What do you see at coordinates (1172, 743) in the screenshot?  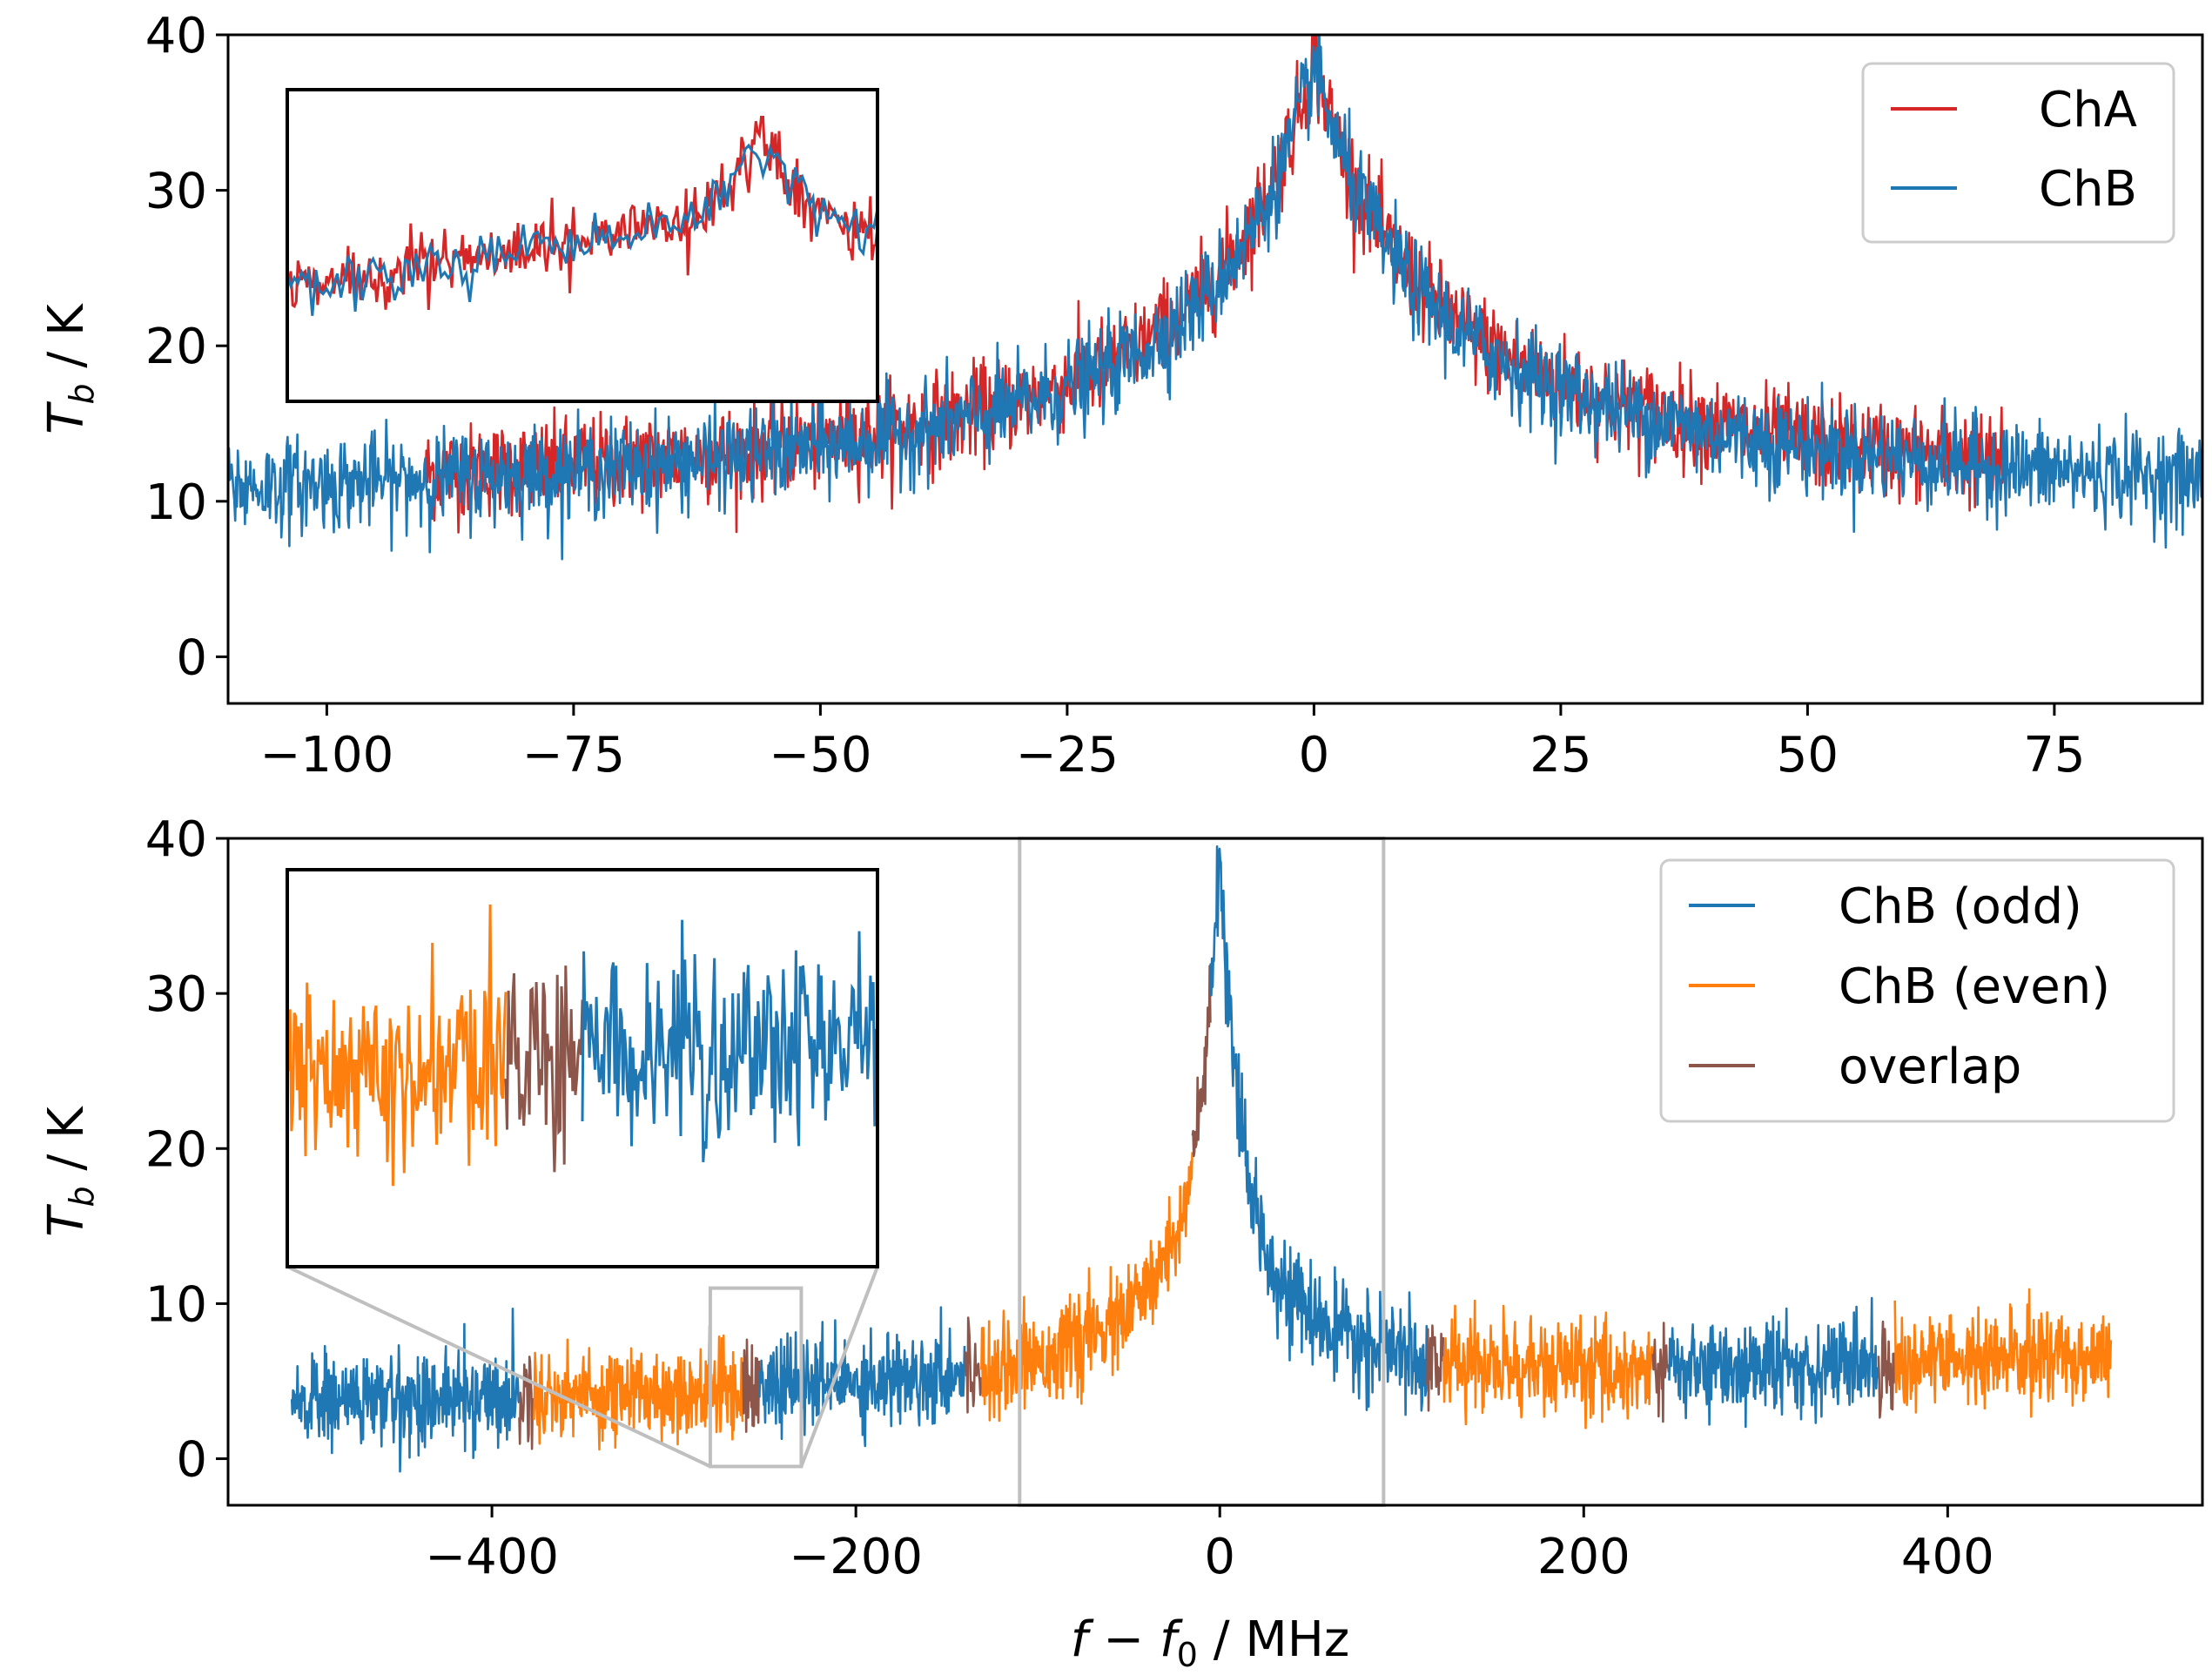 I see `top-x-ticks: −100 −75 −50 −25 0 25 50 75` at bounding box center [1172, 743].